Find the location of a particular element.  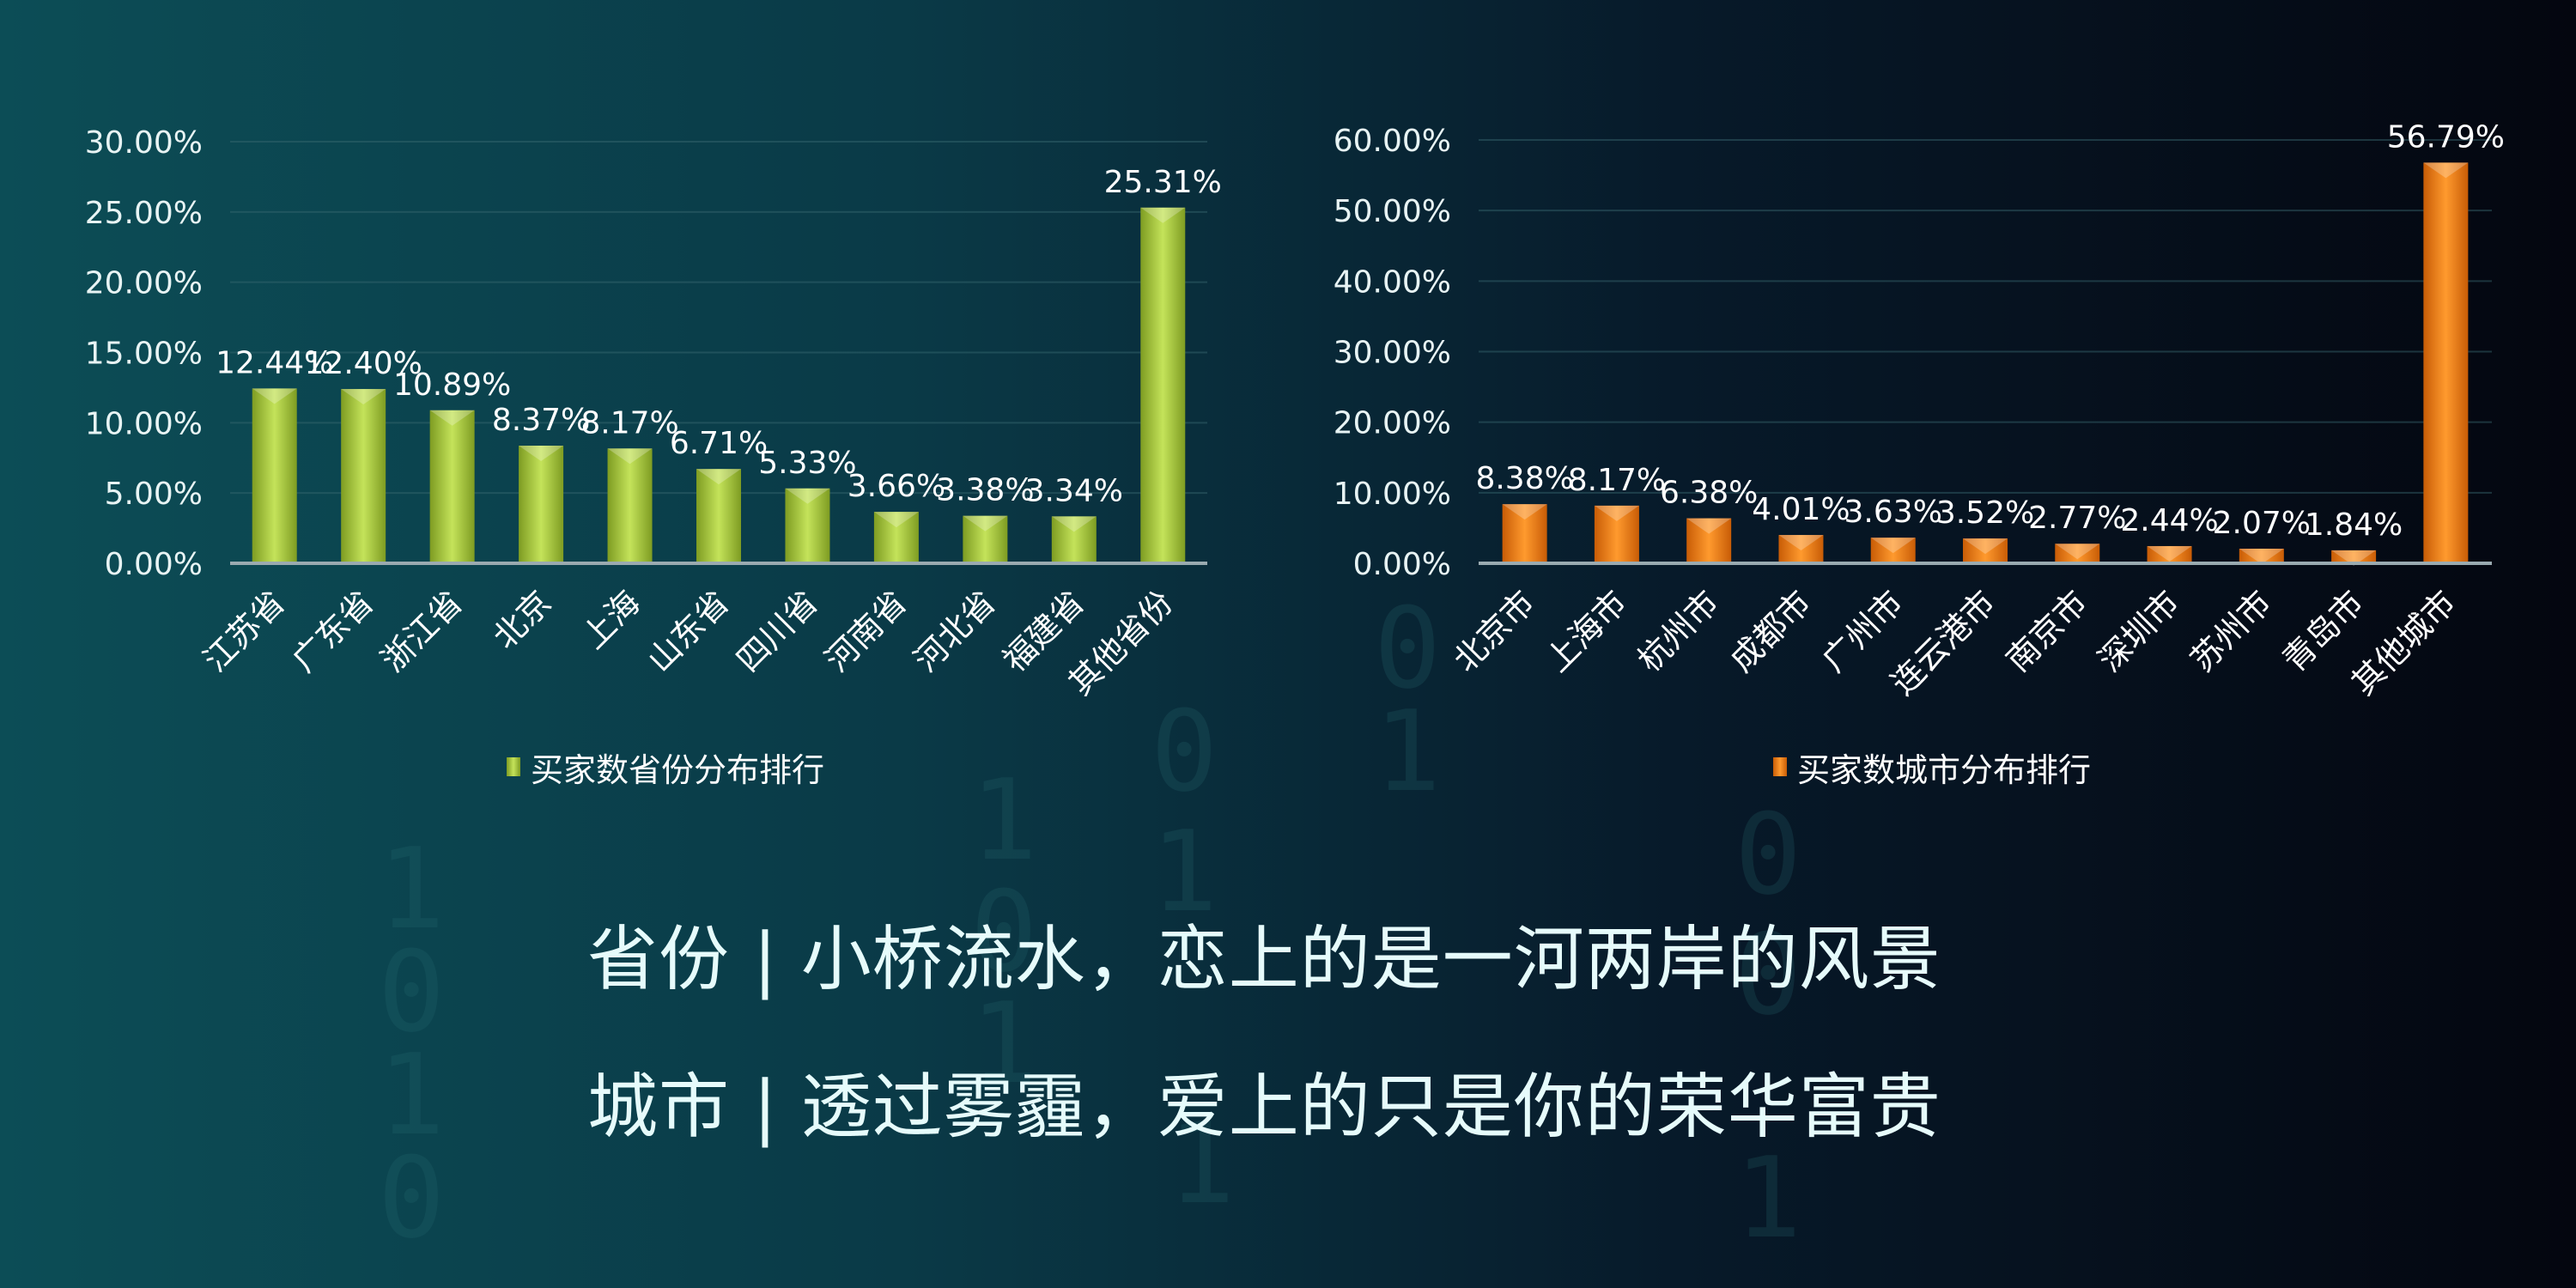

y-tick-label: 50.00% is located at coordinates (1393, 212).